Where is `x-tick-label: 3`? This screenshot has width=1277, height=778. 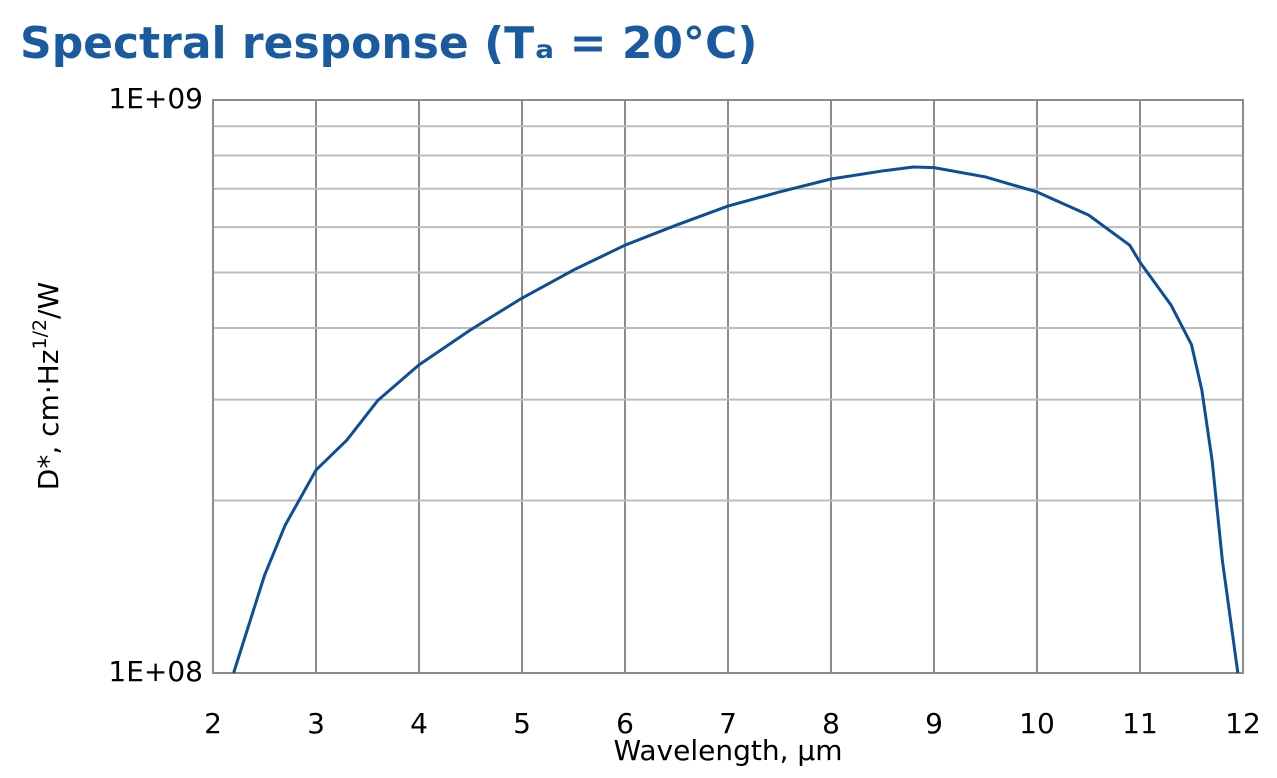
x-tick-label: 3 is located at coordinates (316, 723).